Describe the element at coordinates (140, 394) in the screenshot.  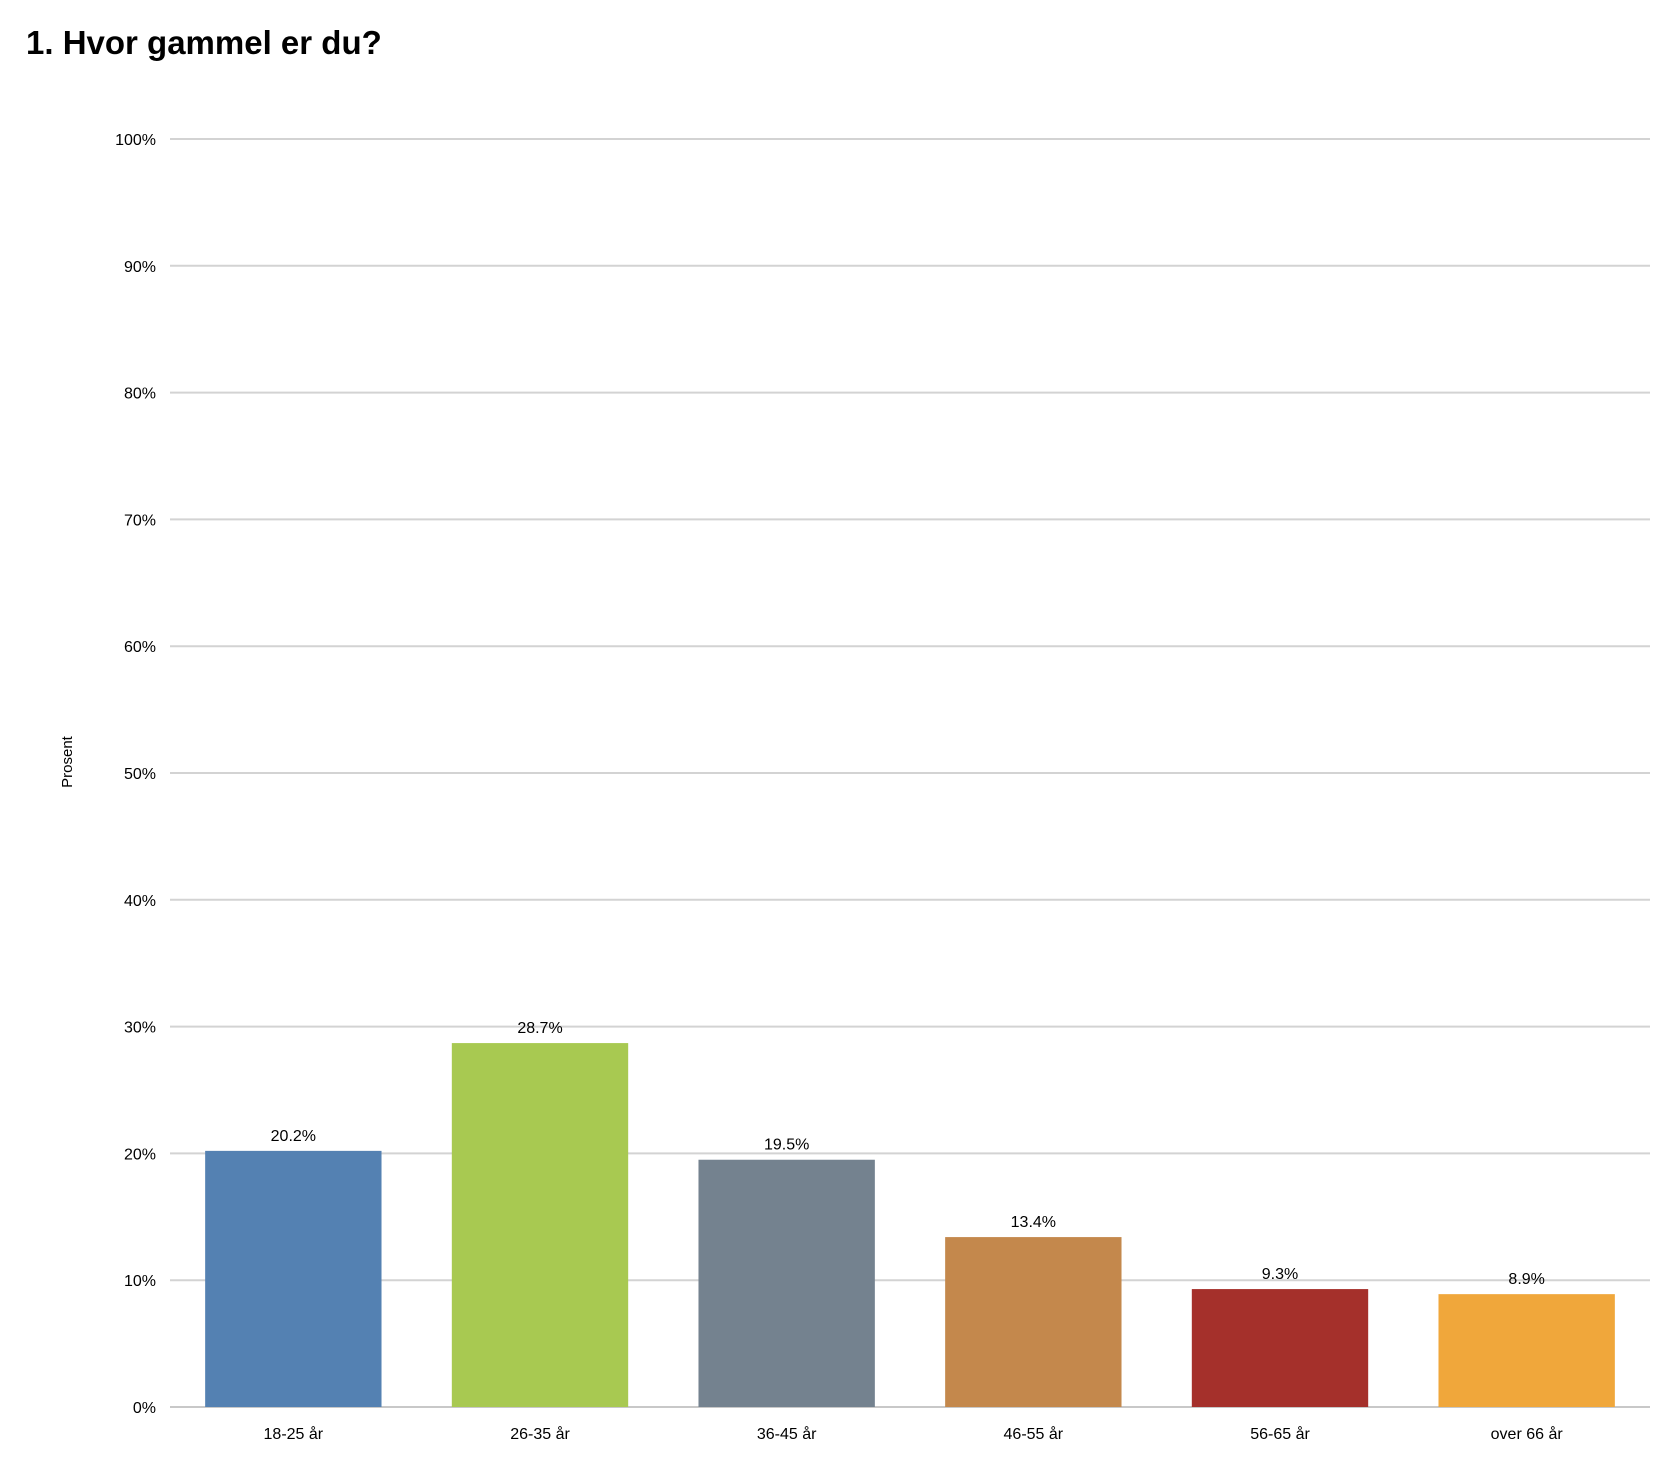
I see `y-tick-label: 80%` at that location.